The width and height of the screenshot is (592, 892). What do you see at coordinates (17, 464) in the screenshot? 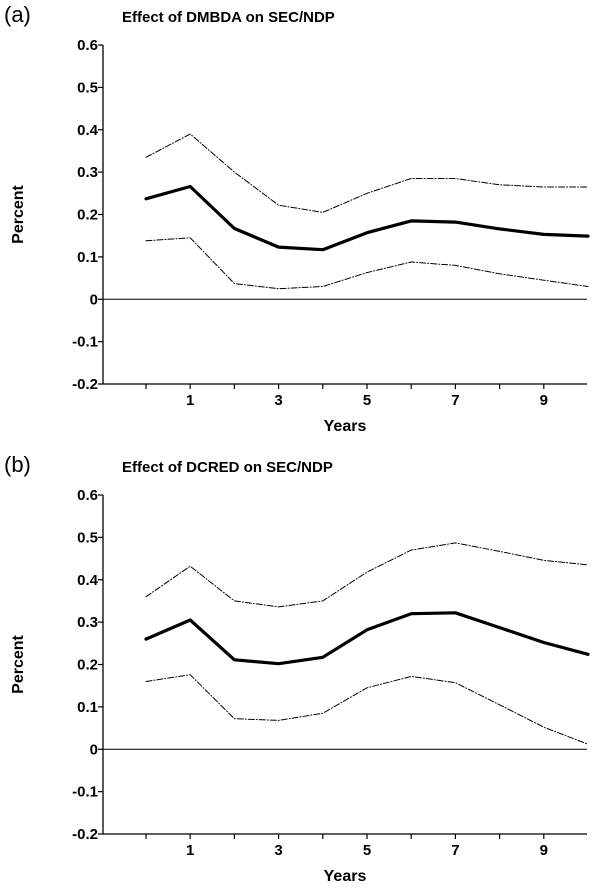
I see `panel-label: (b)` at bounding box center [17, 464].